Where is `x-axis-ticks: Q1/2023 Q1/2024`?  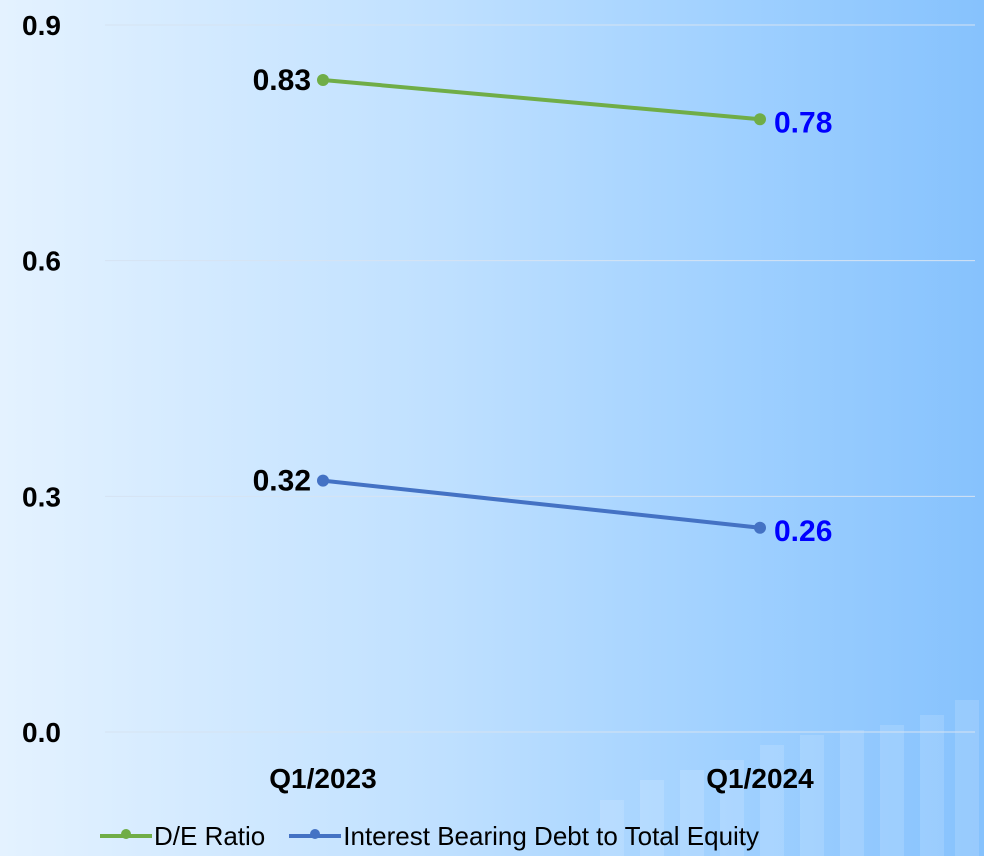 x-axis-ticks: Q1/2023 Q1/2024 is located at coordinates (541, 778).